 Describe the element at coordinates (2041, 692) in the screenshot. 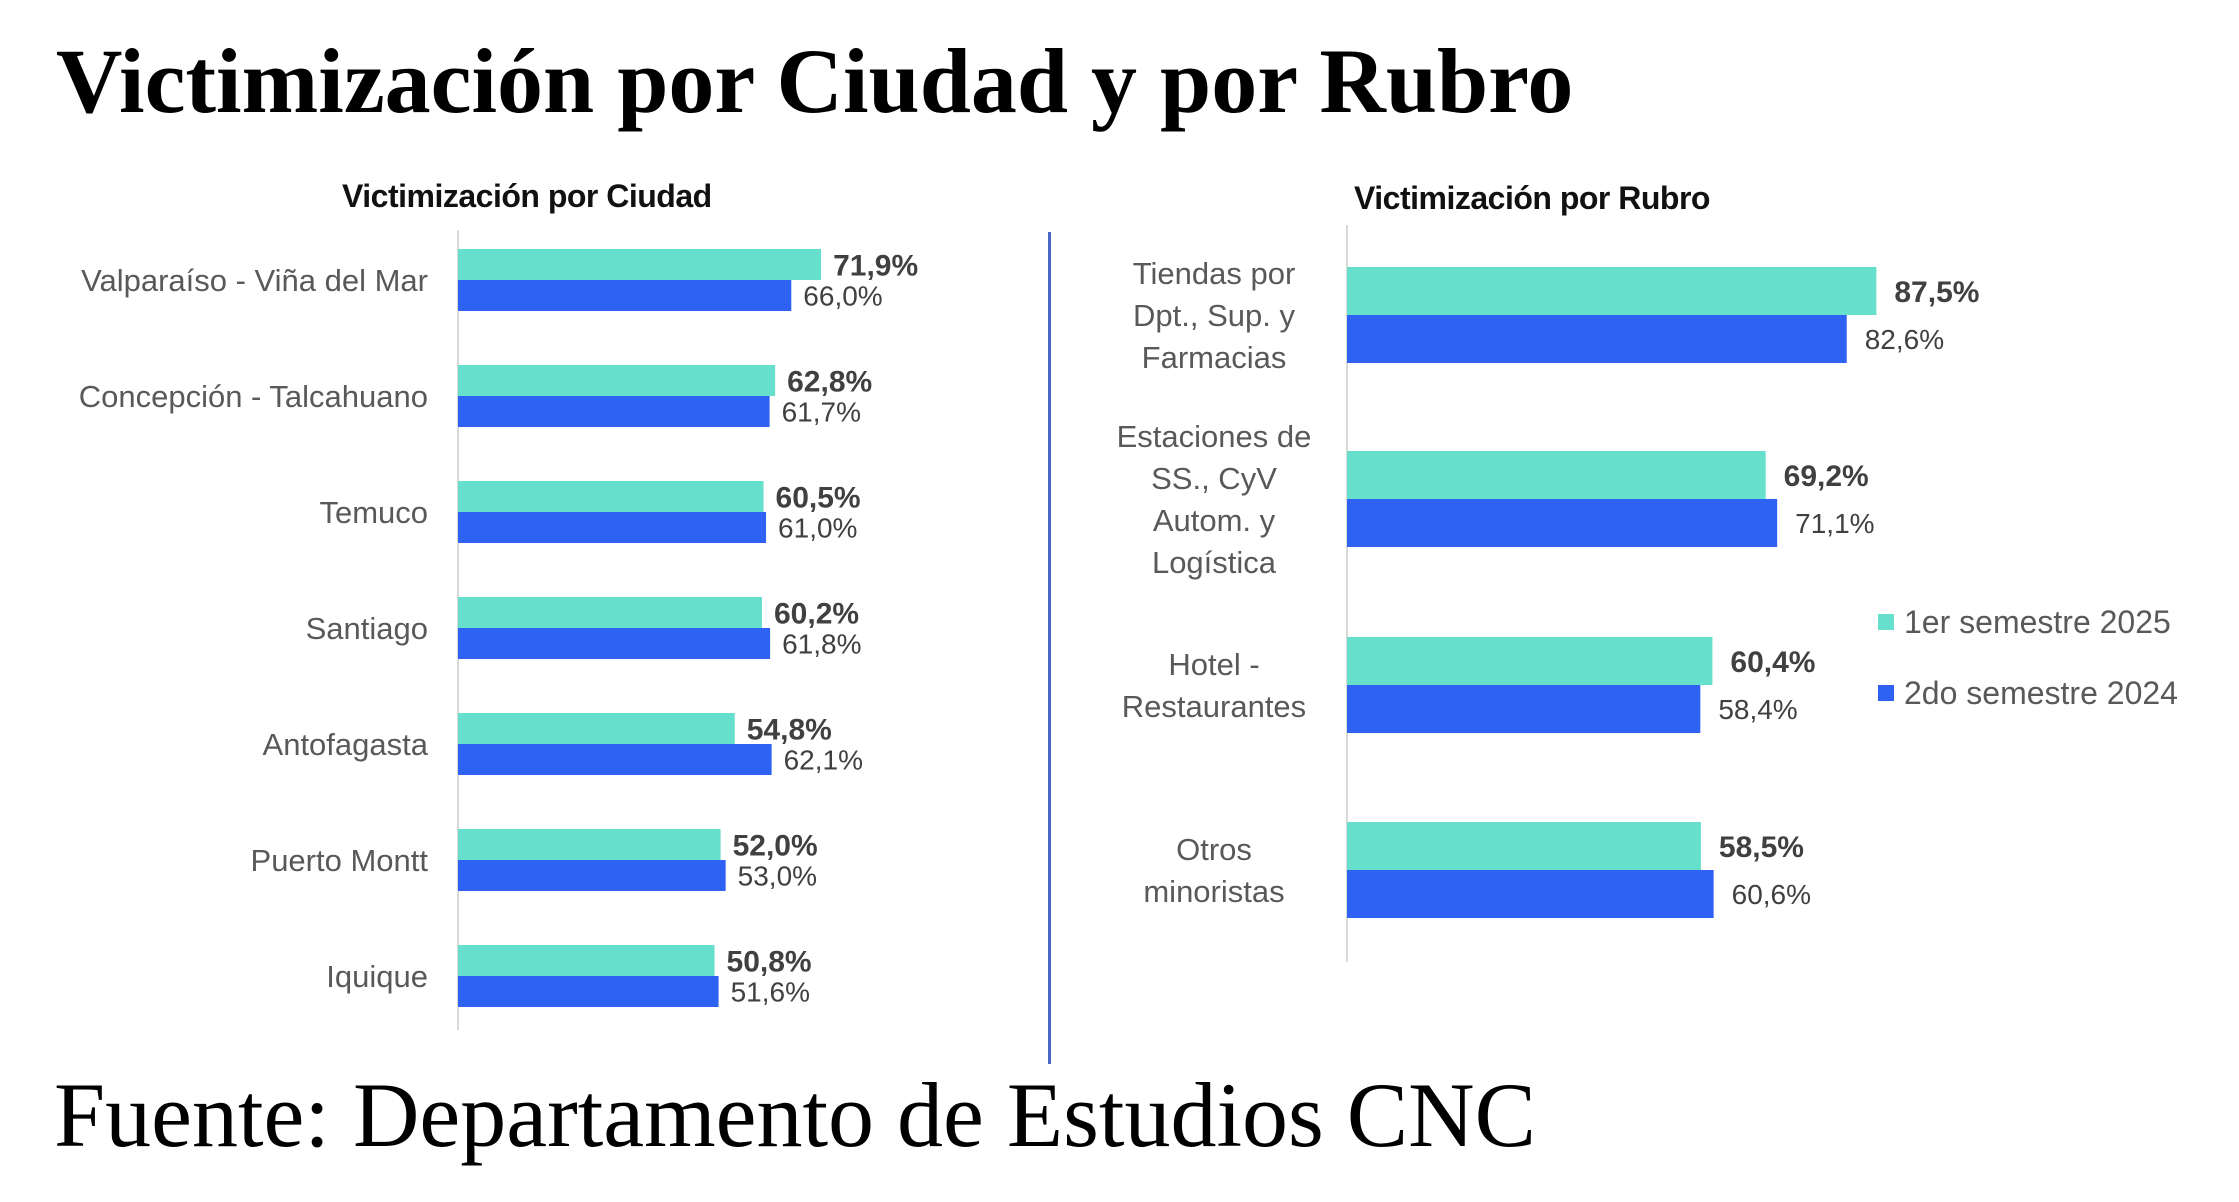

I see `legend-label-series2: 2do semestre 2024` at that location.